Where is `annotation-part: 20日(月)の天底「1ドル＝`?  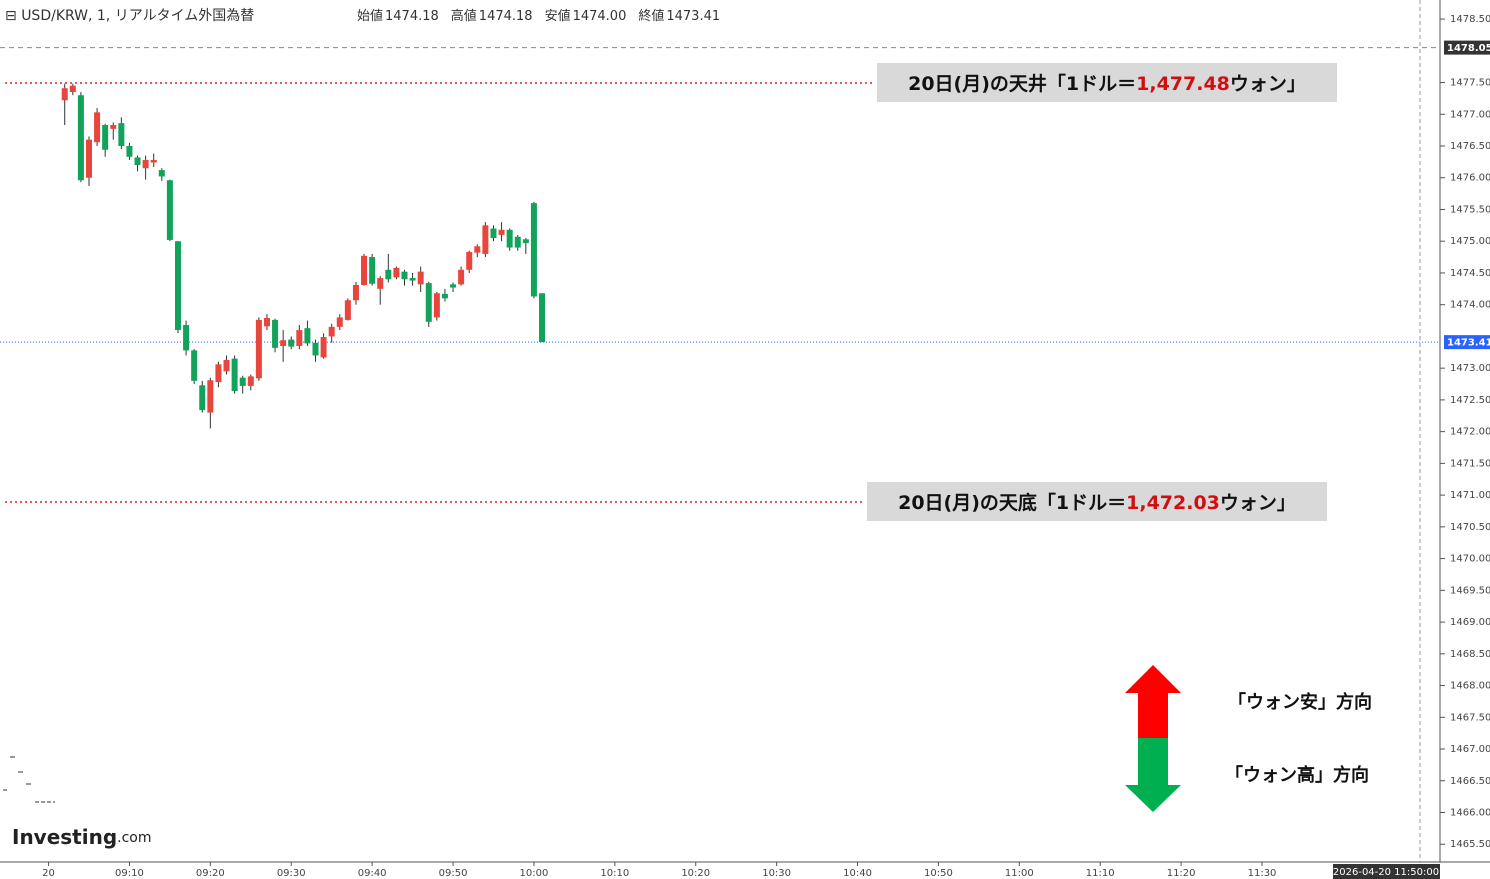
annotation-part: 20日(月)の天底「1ドル＝ is located at coordinates (1012, 502).